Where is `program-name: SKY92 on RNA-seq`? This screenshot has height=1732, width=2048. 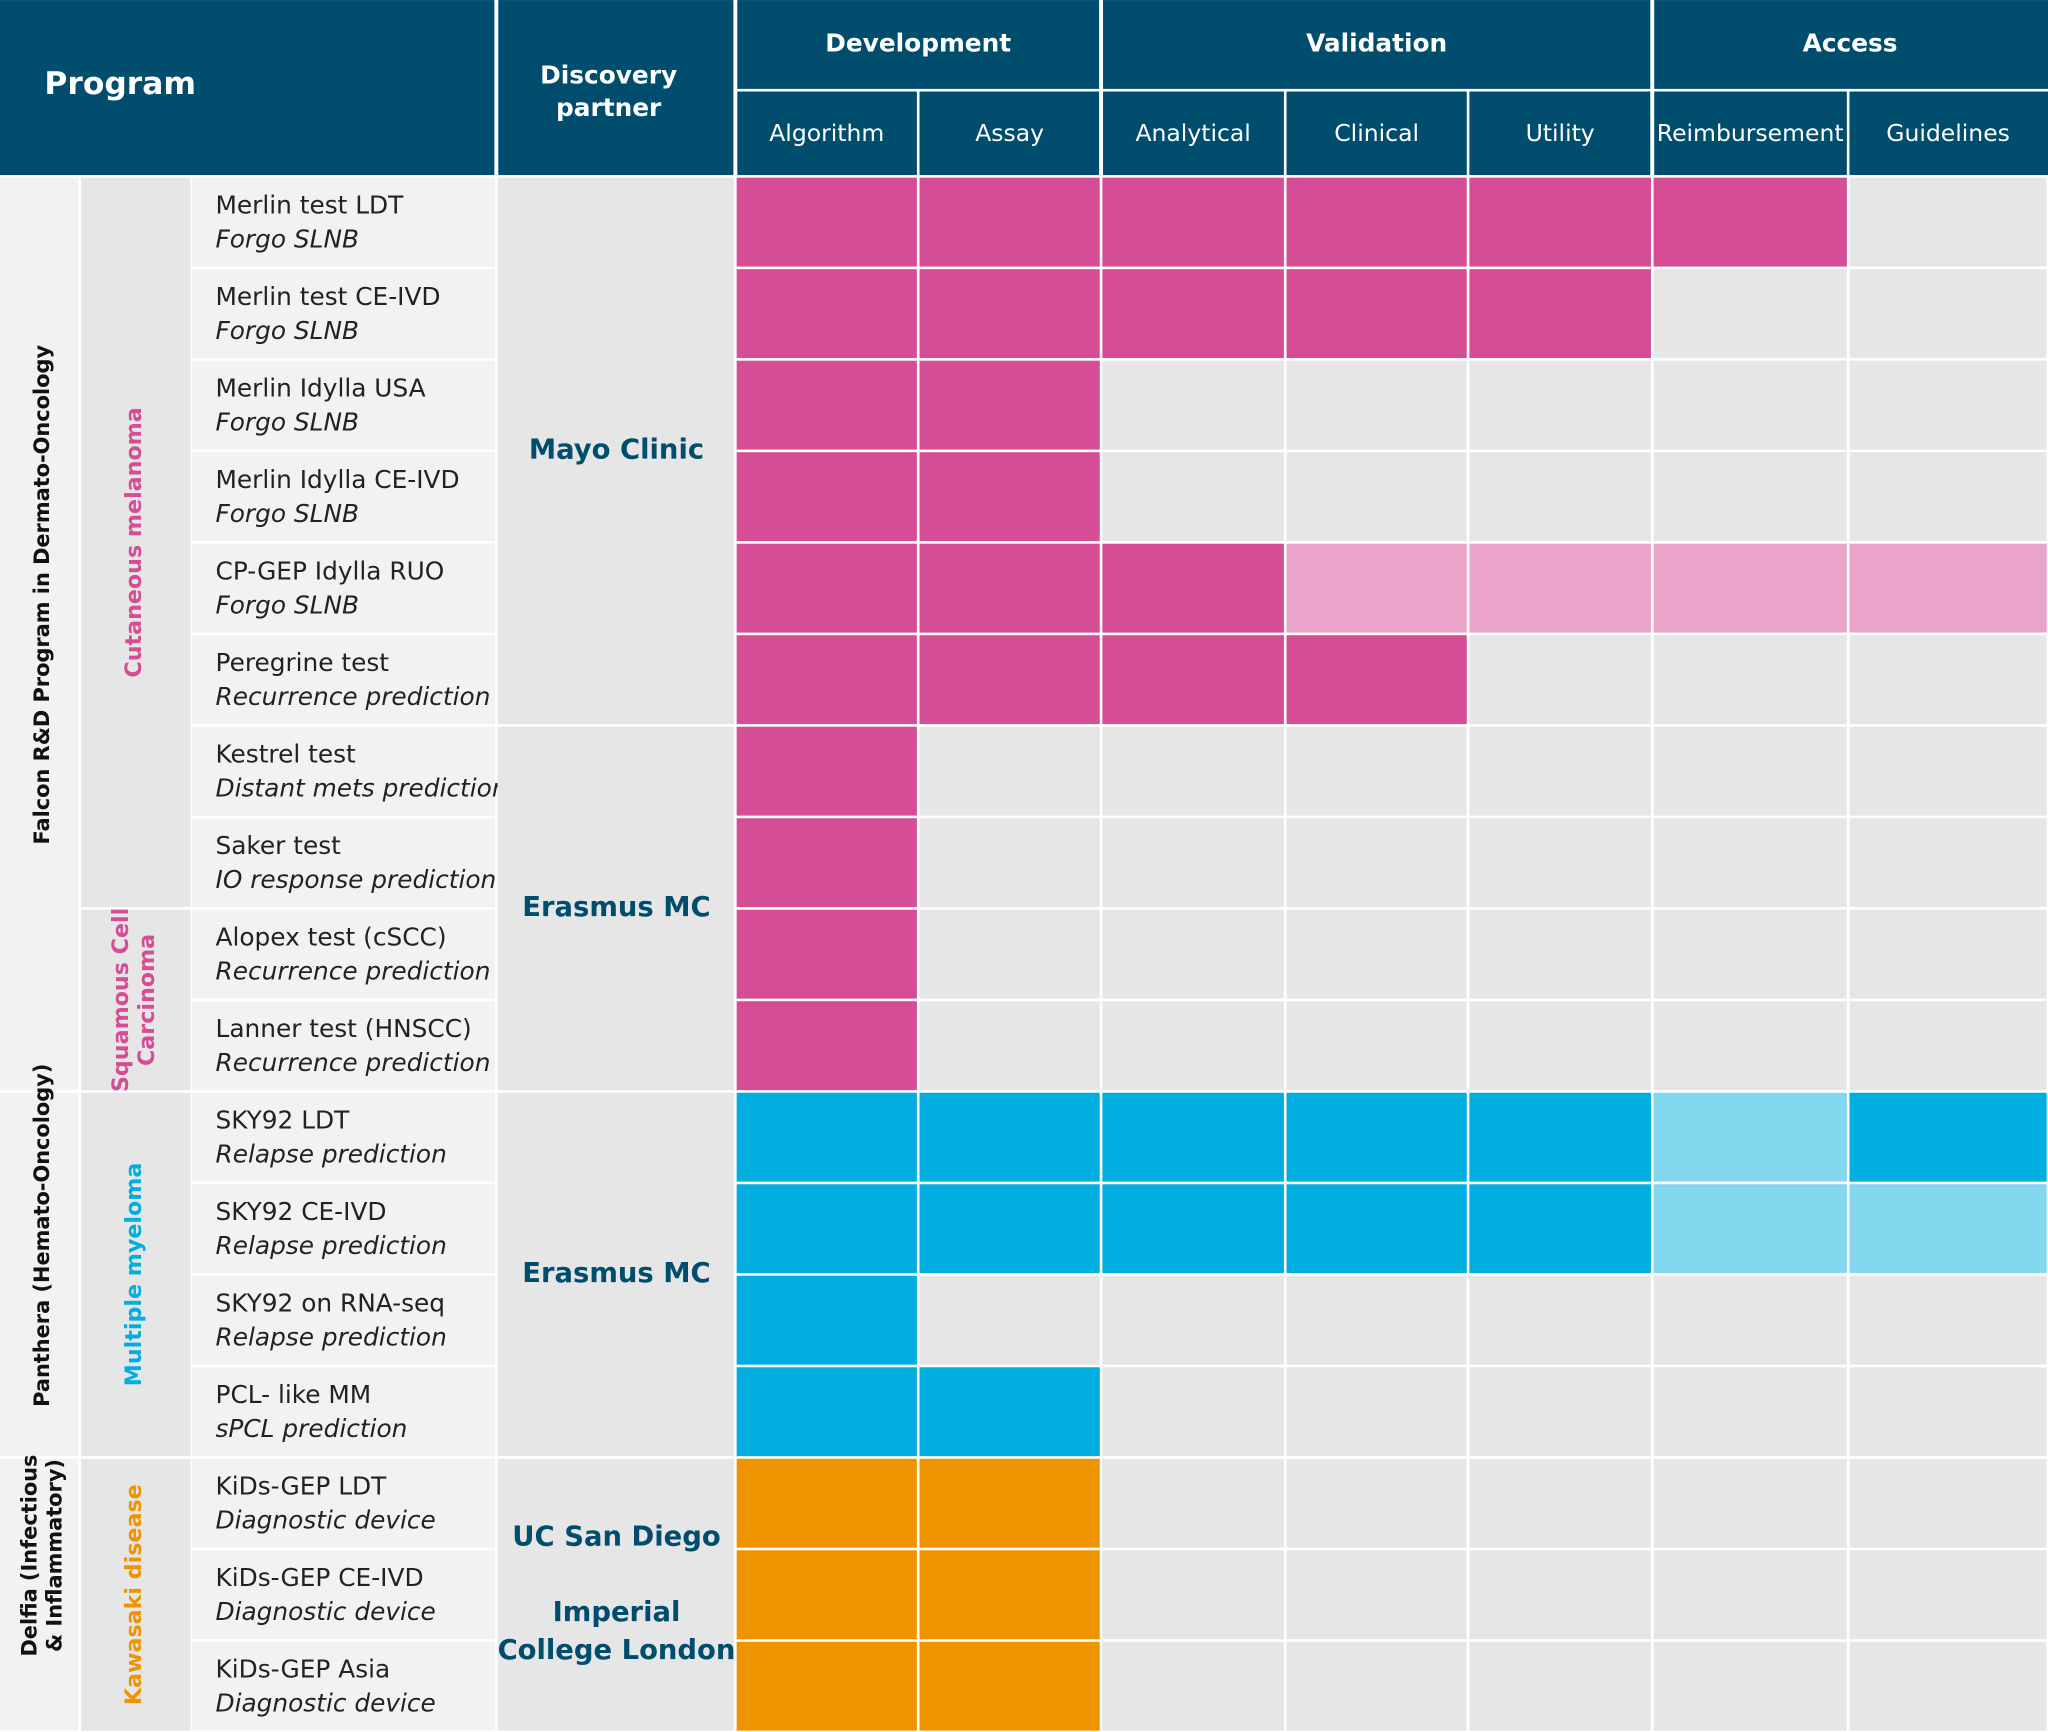
program-name: SKY92 on RNA-seq is located at coordinates (331, 1302).